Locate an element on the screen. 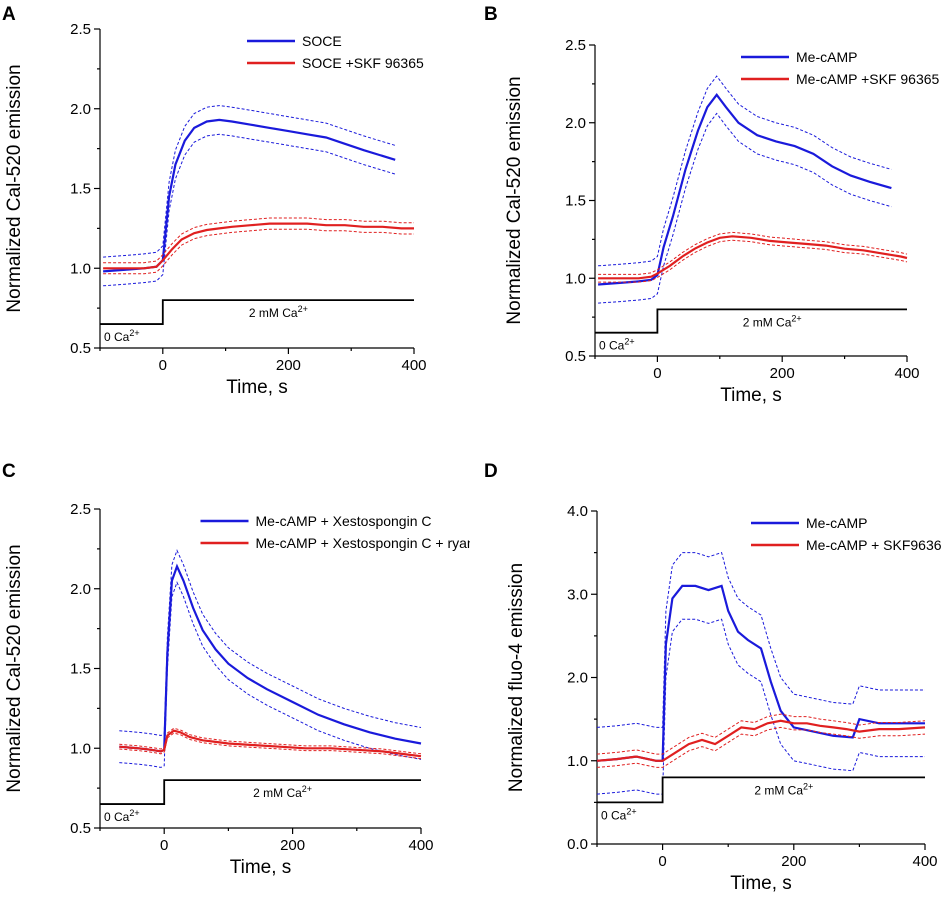 The height and width of the screenshot is (912, 941). panel-d-ytick-label: 4.0 is located at coordinates (577, 511).